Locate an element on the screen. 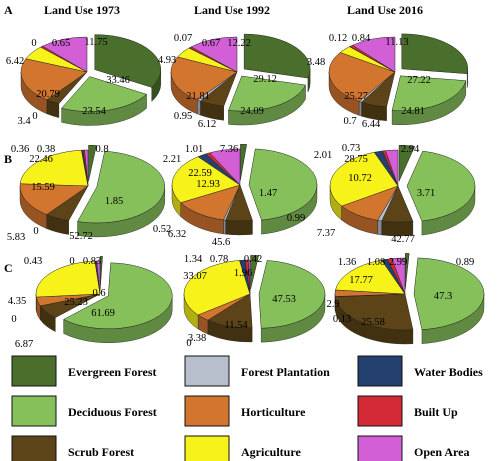 The image size is (500, 461). legend-swatch-horticulture is located at coordinates (207, 411).